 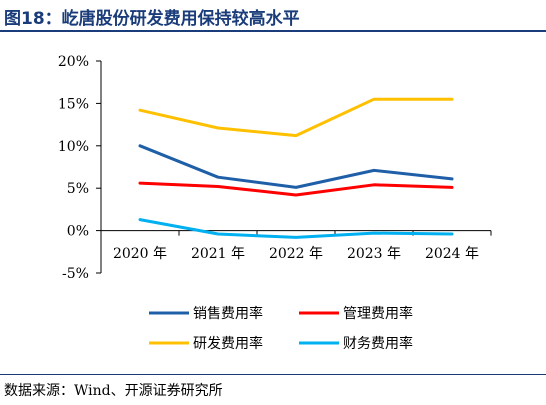 I want to click on y-tick-labels: 20% 15% 10% 5% 0% -5%, so click(x=73, y=168).